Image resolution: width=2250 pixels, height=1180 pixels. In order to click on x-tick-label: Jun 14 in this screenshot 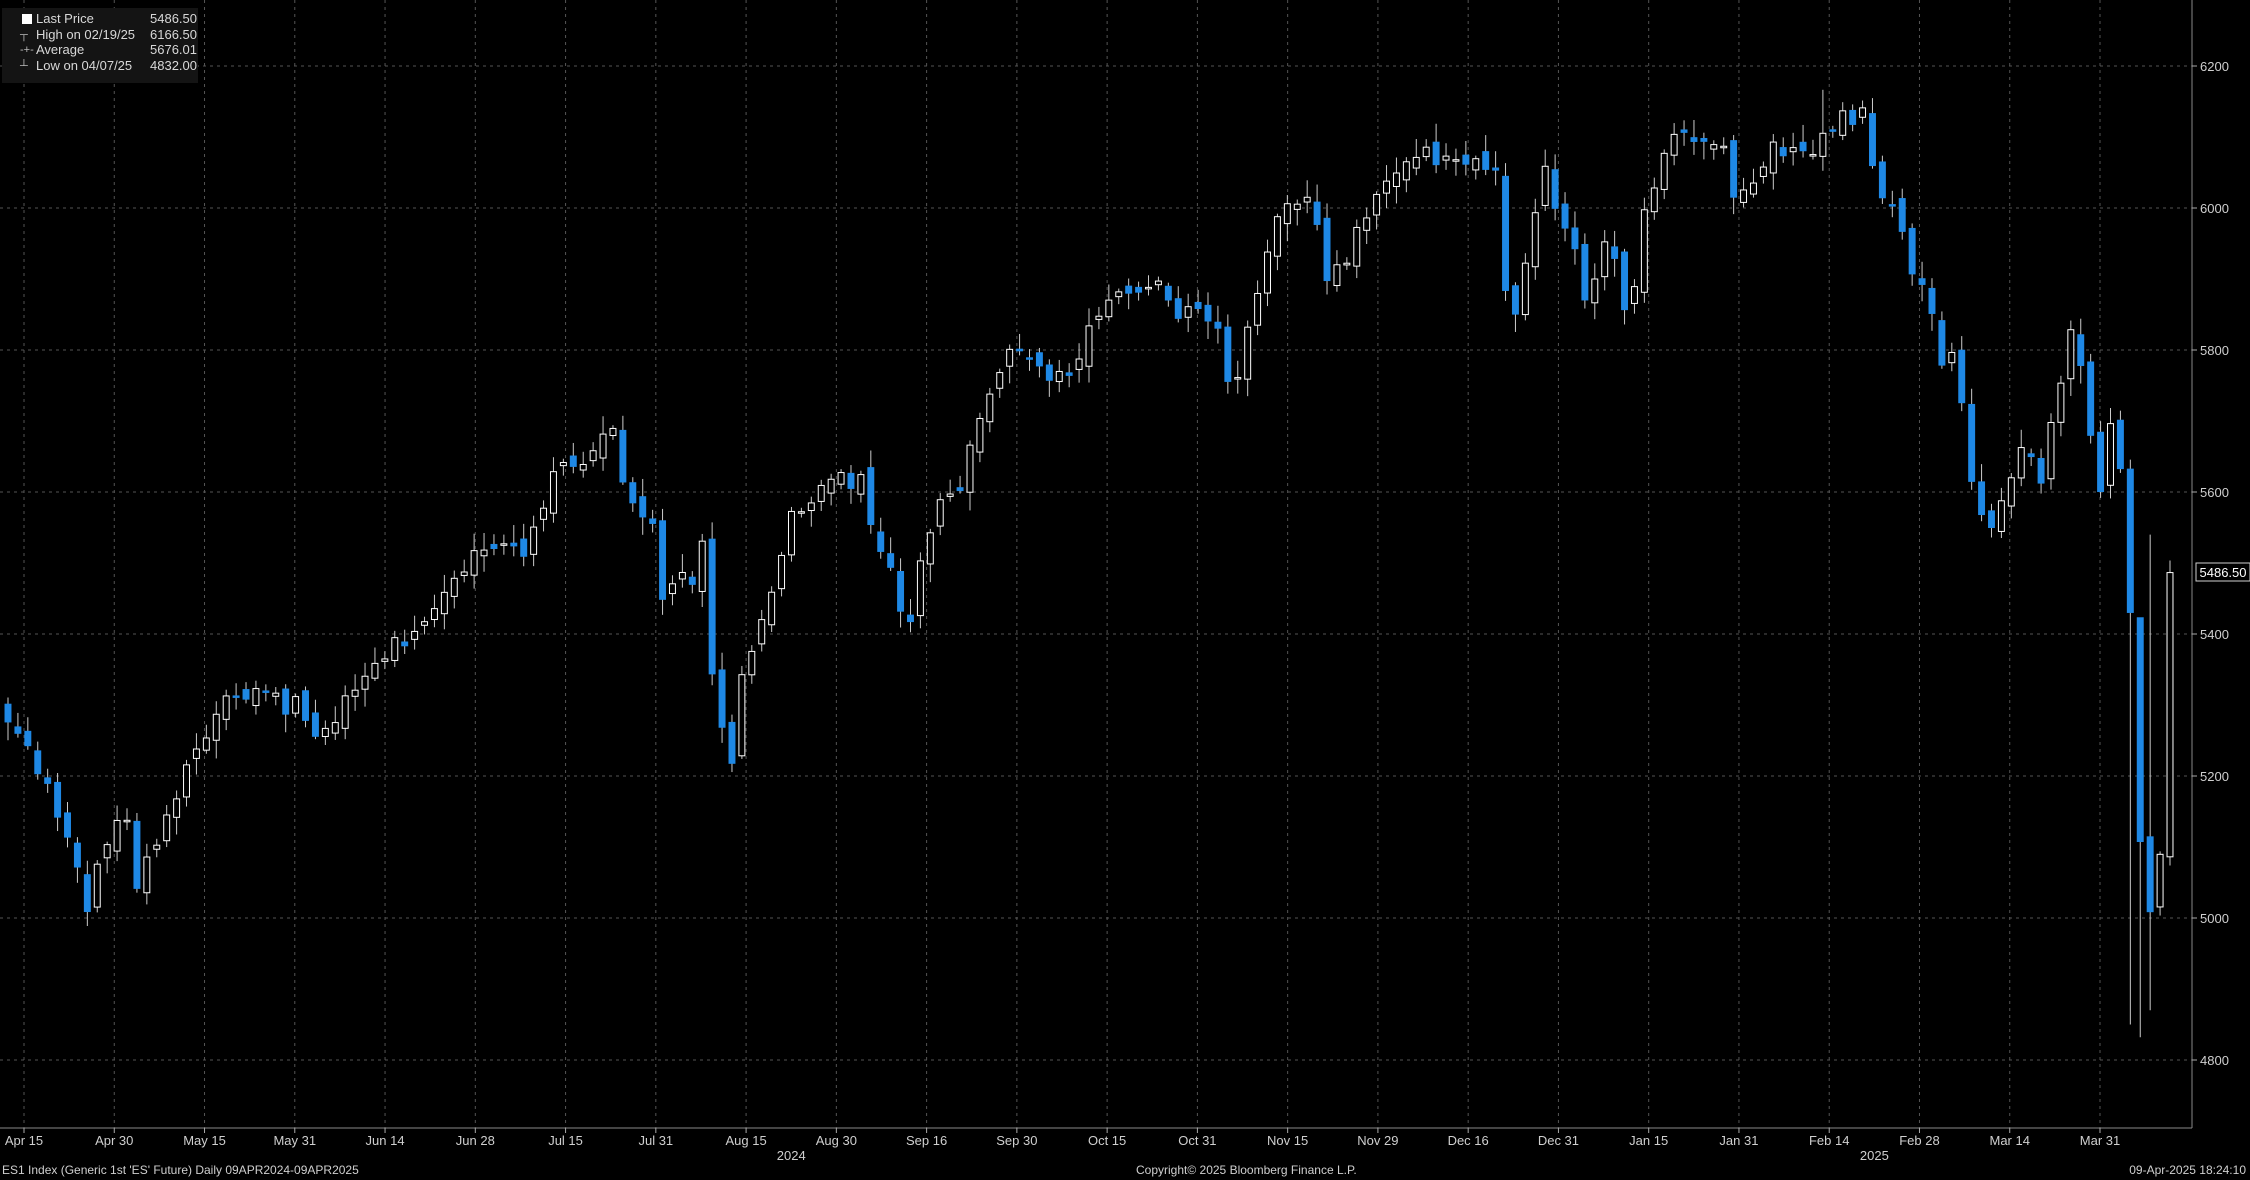, I will do `click(385, 1140)`.